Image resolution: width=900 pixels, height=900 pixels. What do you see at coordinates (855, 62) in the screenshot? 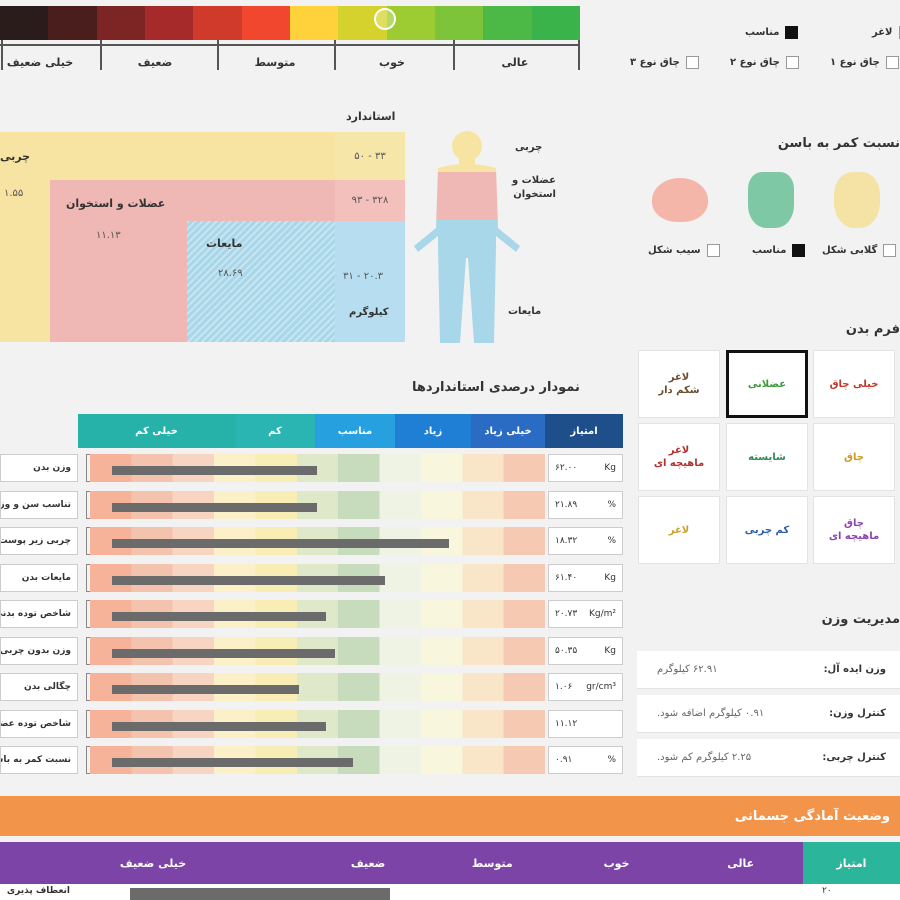
I see `legend-label: چاق نوع ۱` at bounding box center [855, 62].